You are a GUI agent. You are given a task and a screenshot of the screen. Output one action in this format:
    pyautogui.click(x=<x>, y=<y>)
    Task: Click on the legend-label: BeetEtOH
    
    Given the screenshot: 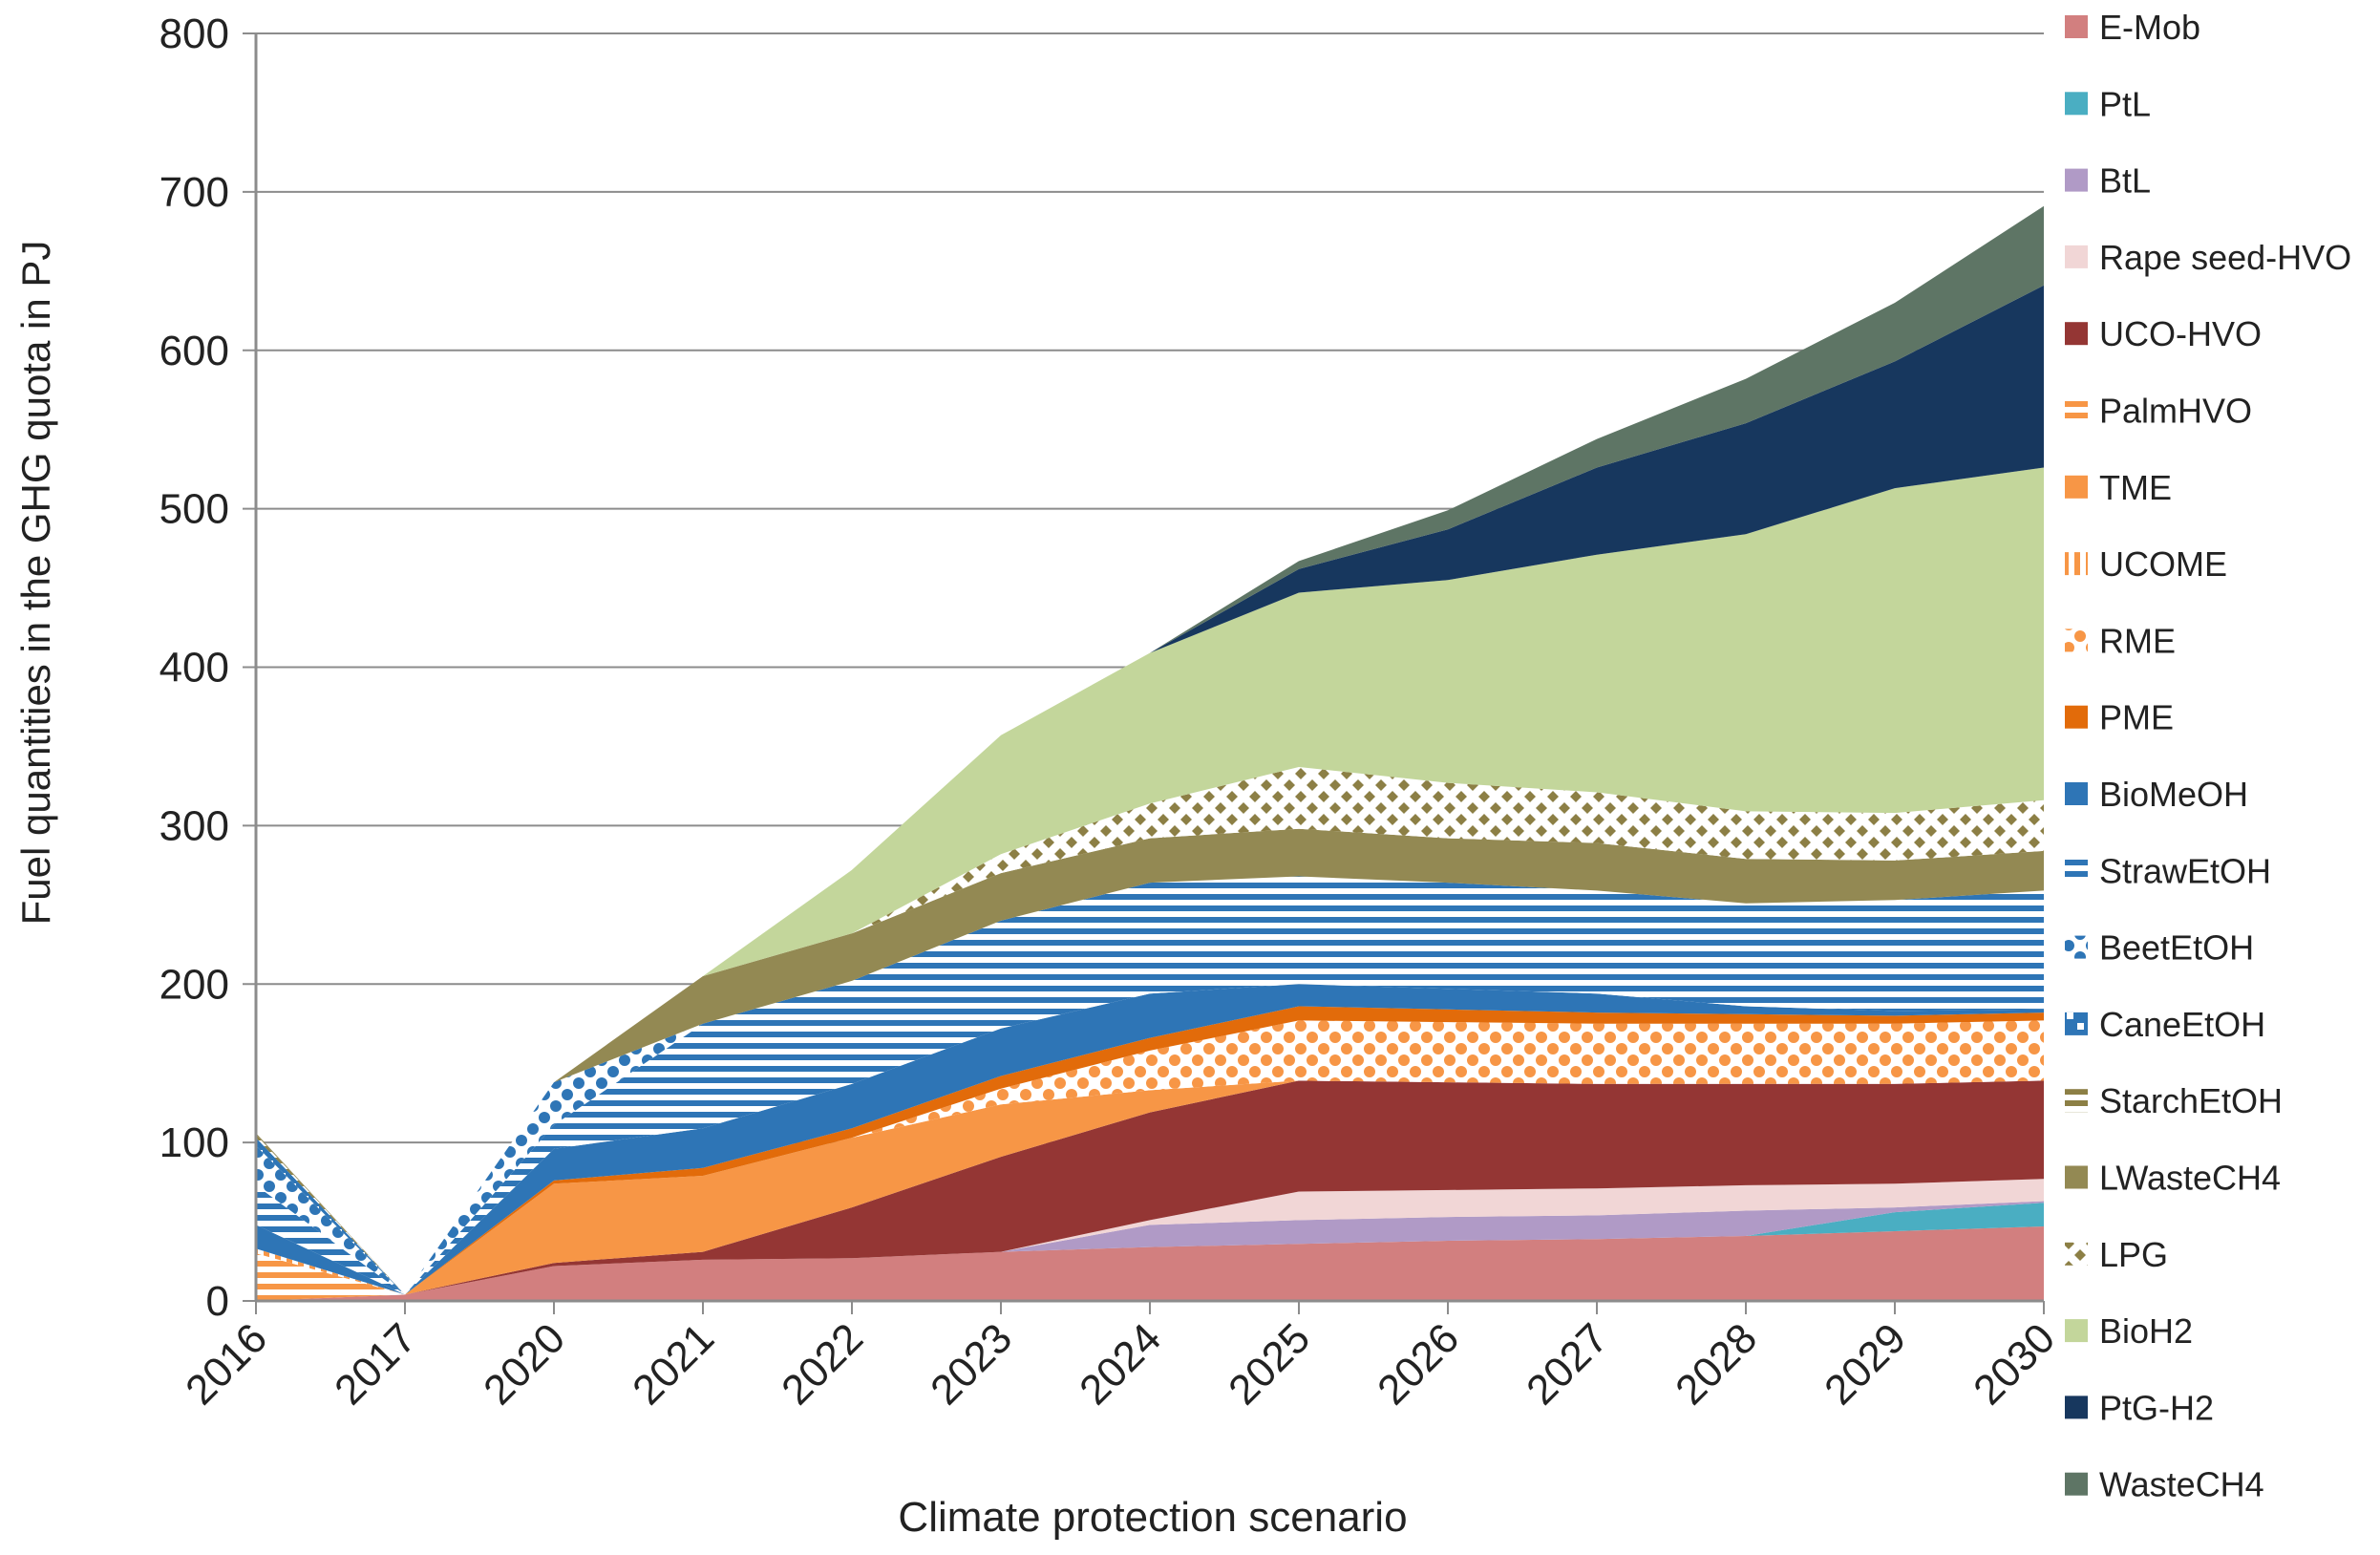 What is the action you would take?
    pyautogui.click(x=2176, y=948)
    